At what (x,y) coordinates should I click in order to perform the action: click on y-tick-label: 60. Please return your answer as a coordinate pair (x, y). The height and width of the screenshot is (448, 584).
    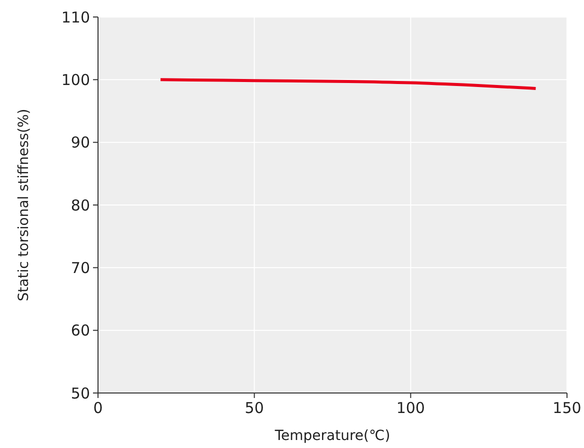
    Looking at the image, I should click on (80, 331).